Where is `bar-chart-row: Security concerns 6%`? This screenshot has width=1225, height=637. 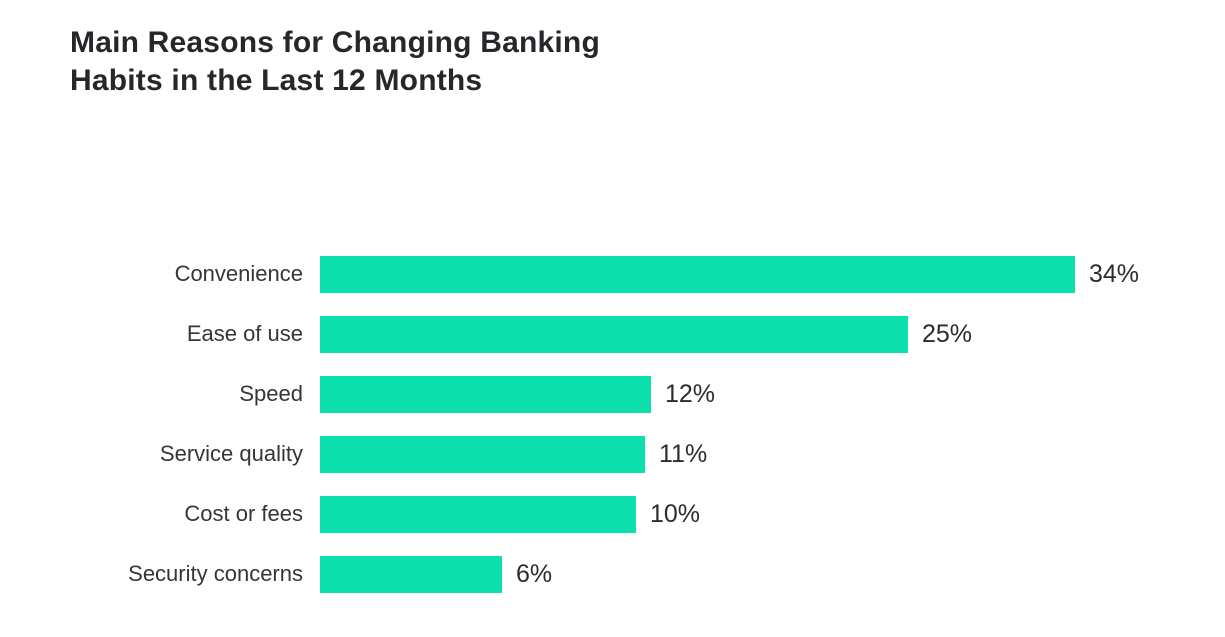 bar-chart-row: Security concerns 6% is located at coordinates (612, 574).